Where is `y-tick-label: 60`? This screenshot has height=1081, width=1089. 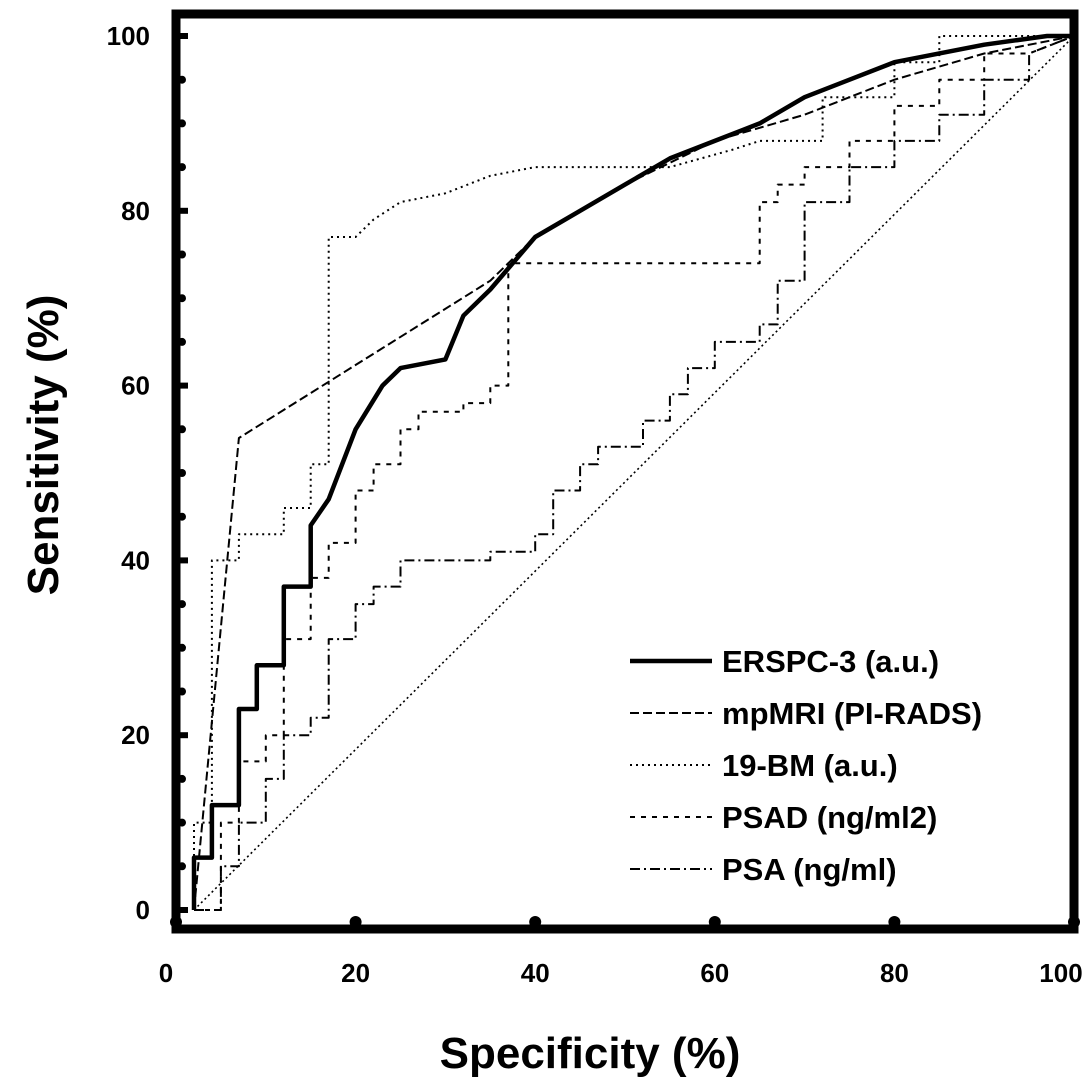
y-tick-label: 60 is located at coordinates (135, 386).